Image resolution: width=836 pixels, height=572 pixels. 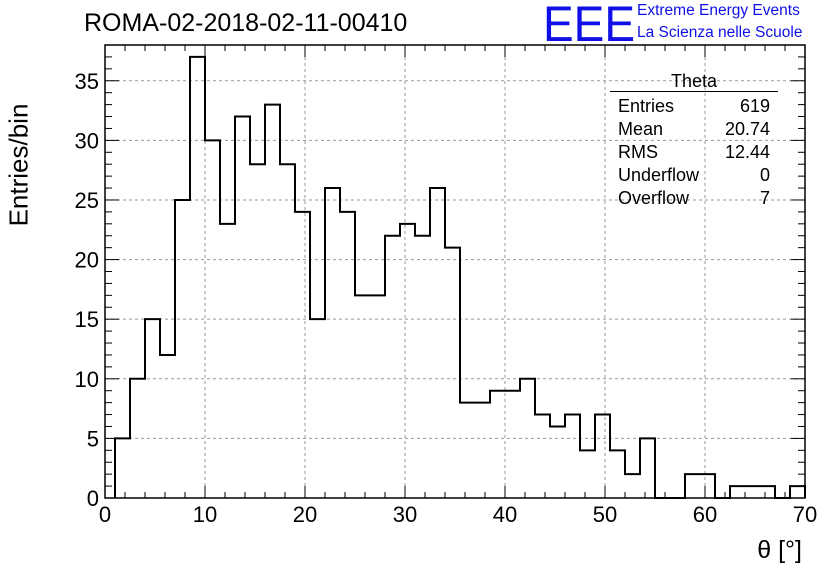 I want to click on y-tick-label: 25, so click(x=87, y=200).